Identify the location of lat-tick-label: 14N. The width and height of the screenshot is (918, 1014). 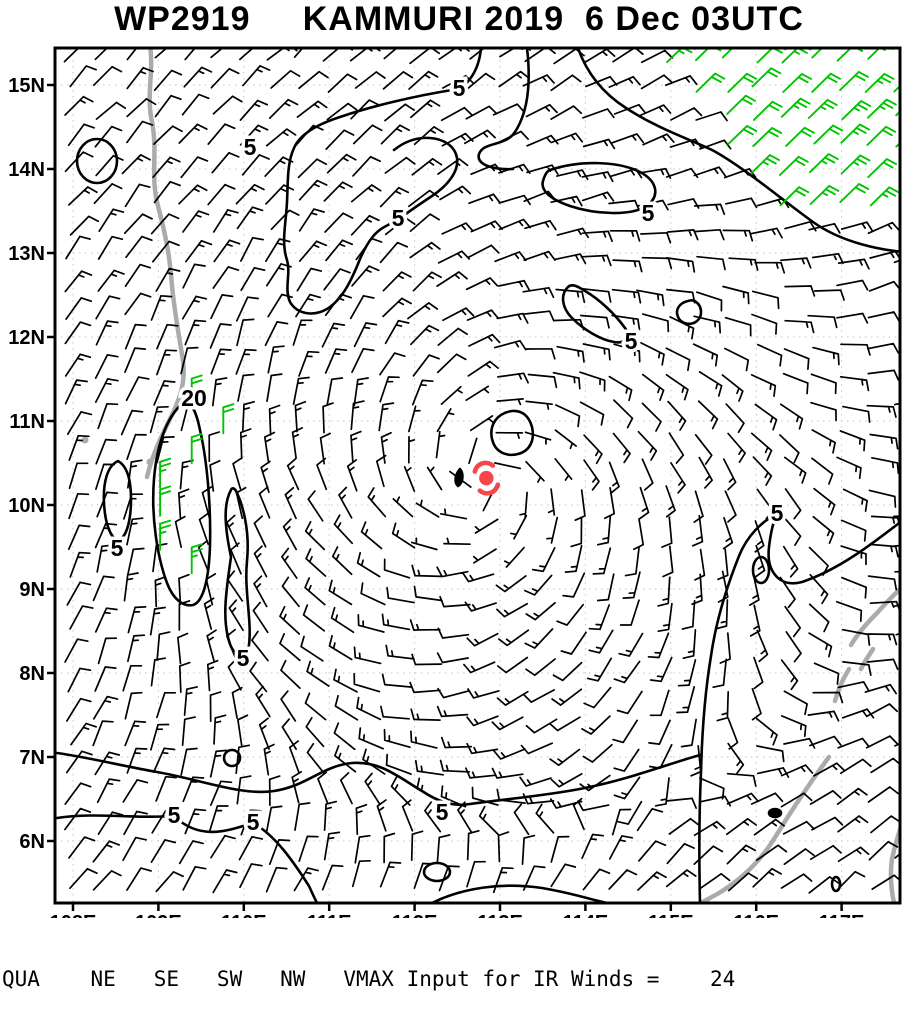
(26, 170).